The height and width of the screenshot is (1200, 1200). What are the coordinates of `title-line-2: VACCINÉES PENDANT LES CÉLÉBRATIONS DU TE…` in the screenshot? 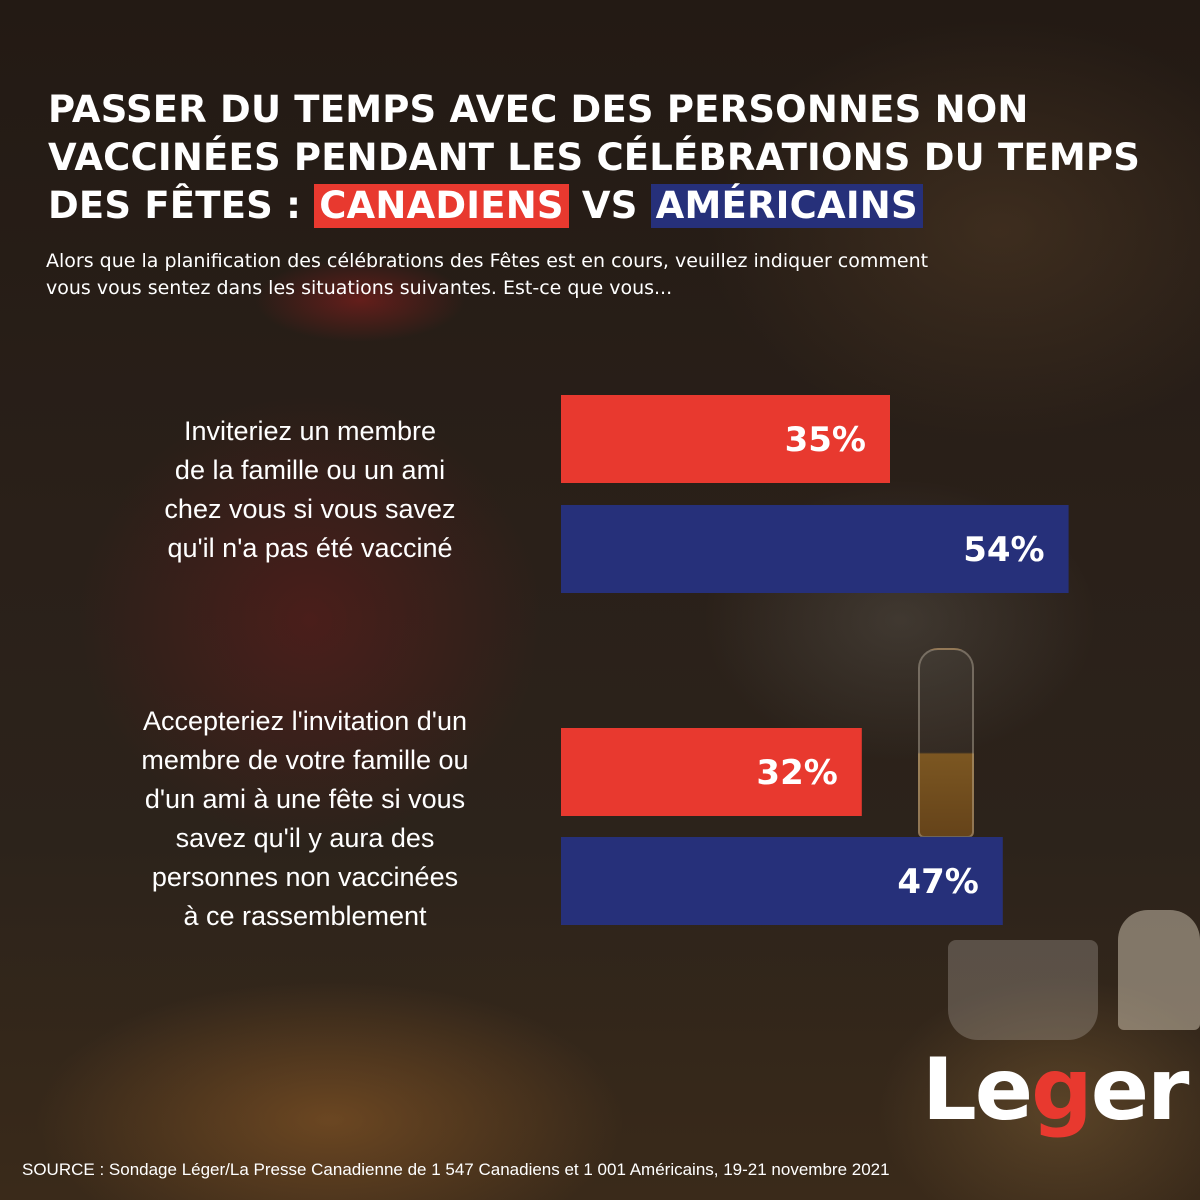 It's located at (594, 157).